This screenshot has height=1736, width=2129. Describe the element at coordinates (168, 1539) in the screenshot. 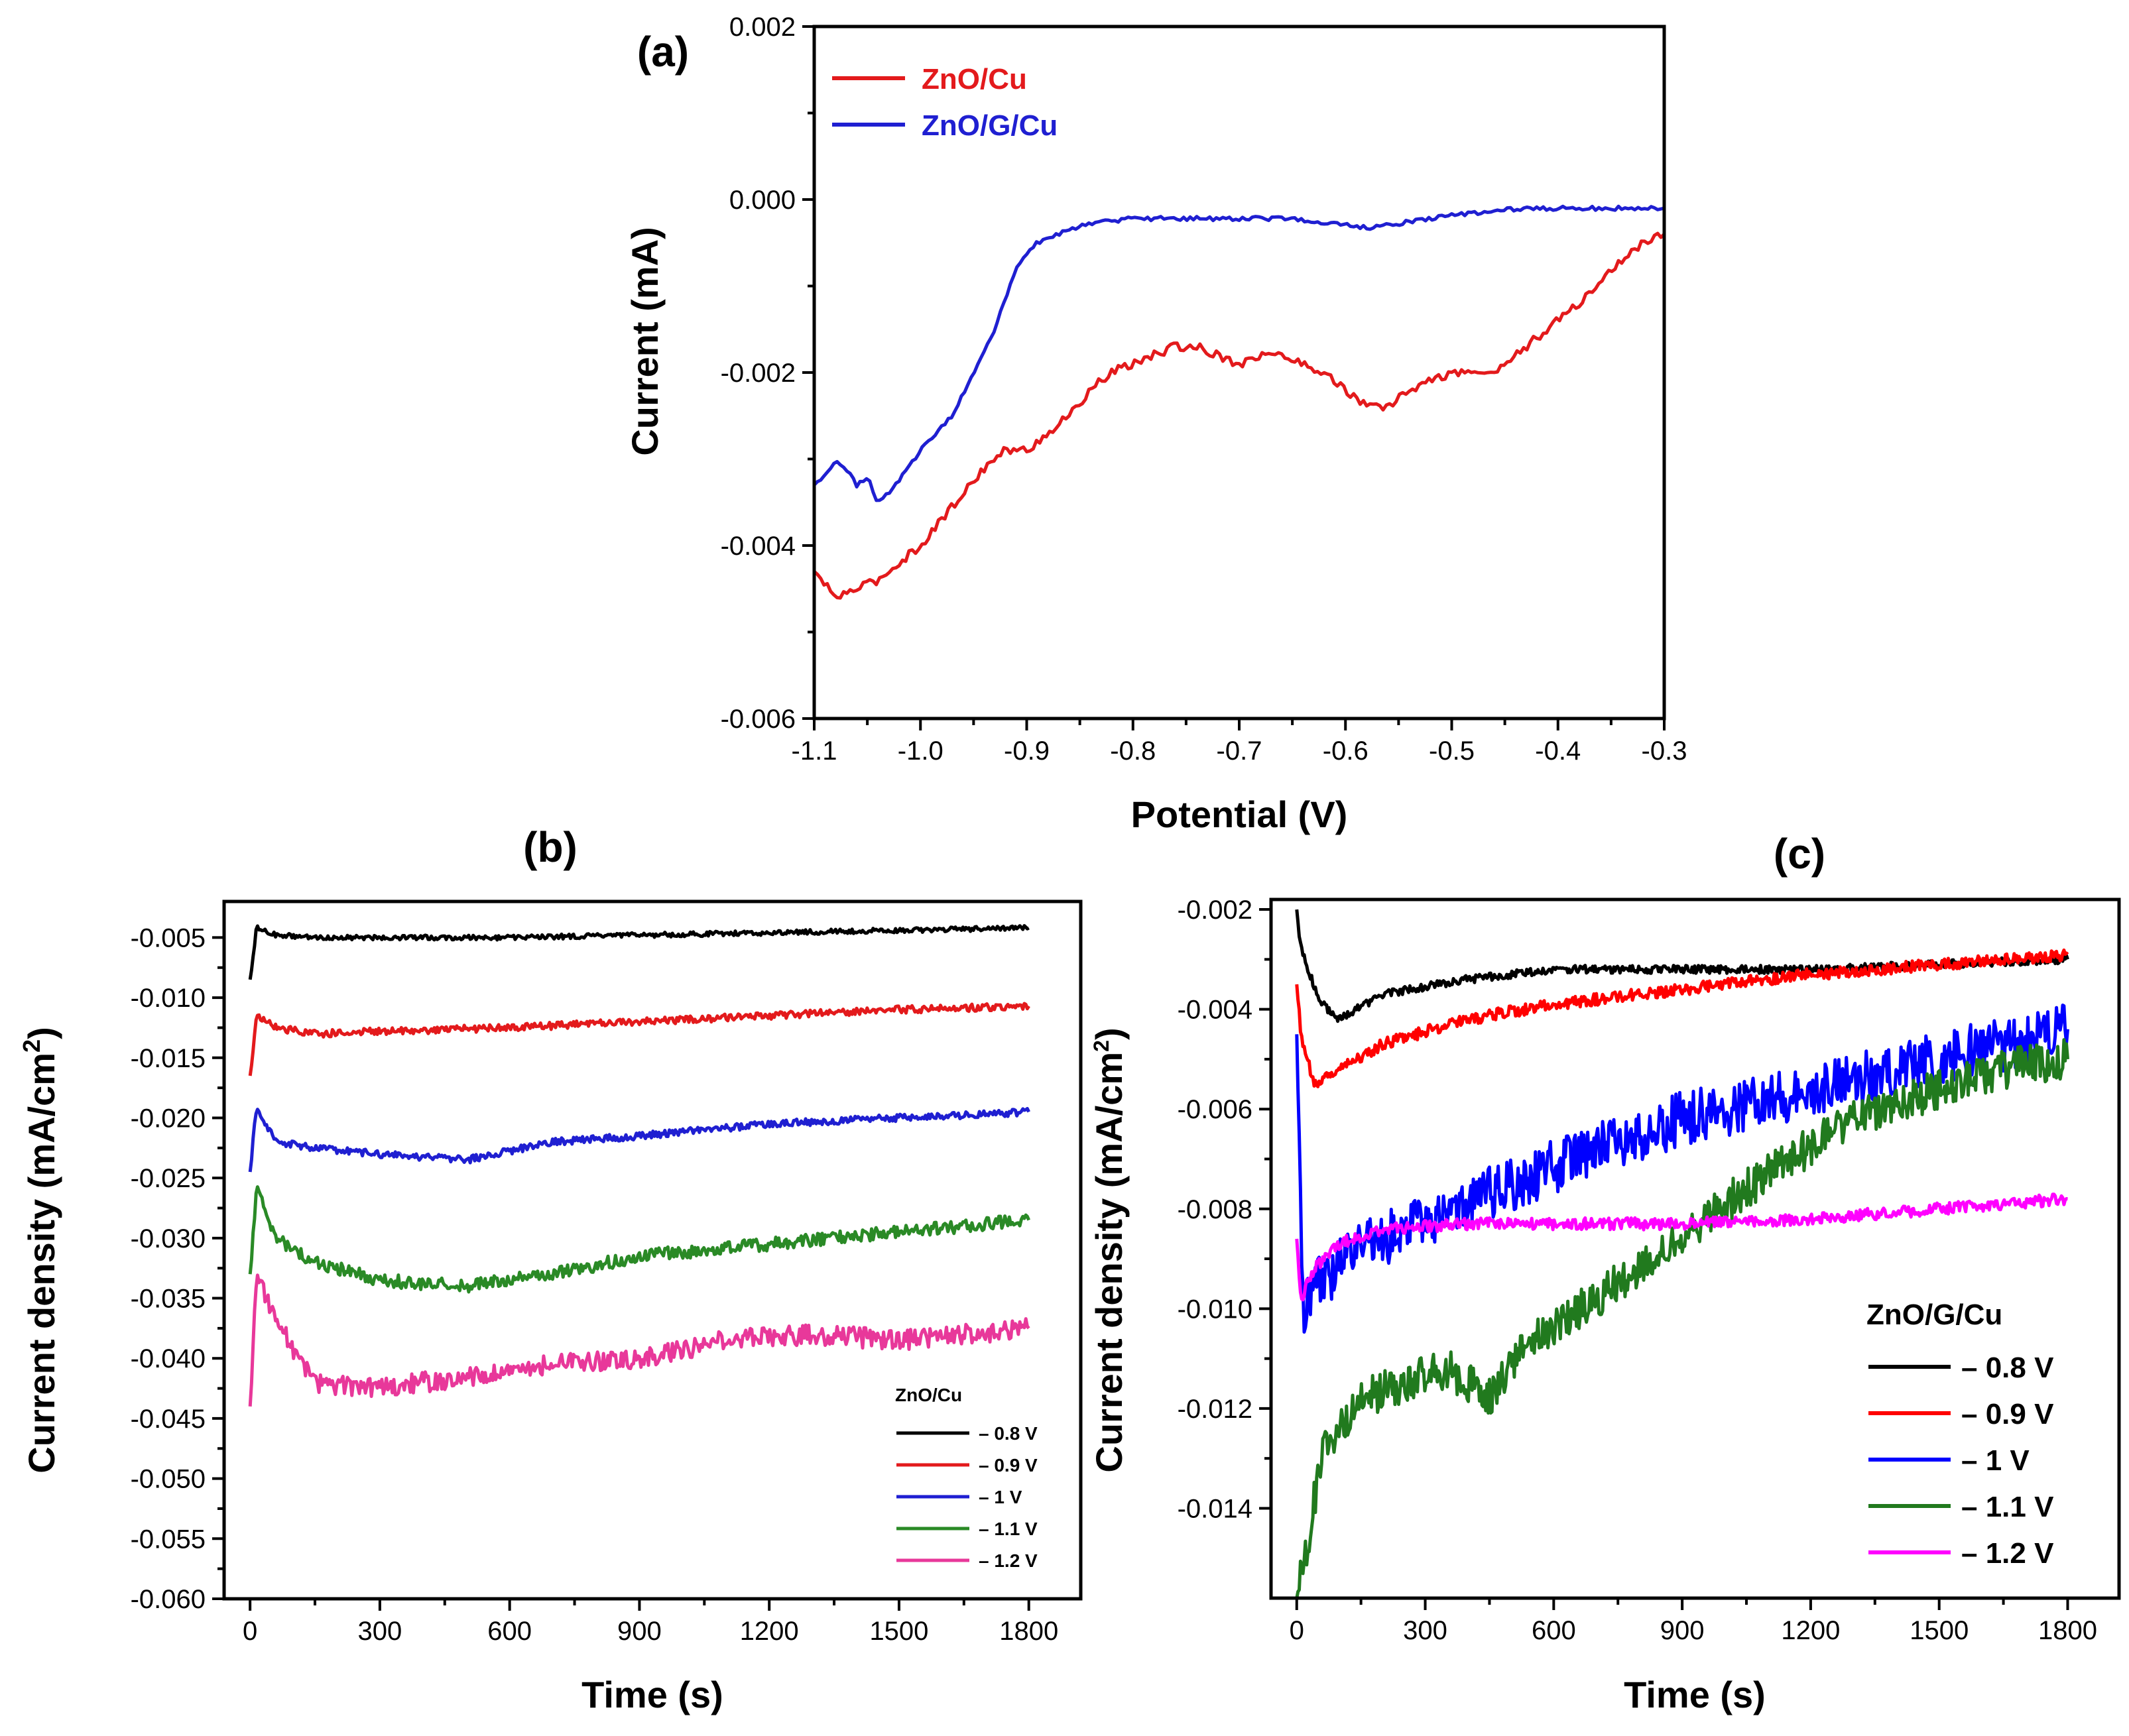

I see `panel-b-y-tick-label: -0.055` at that location.